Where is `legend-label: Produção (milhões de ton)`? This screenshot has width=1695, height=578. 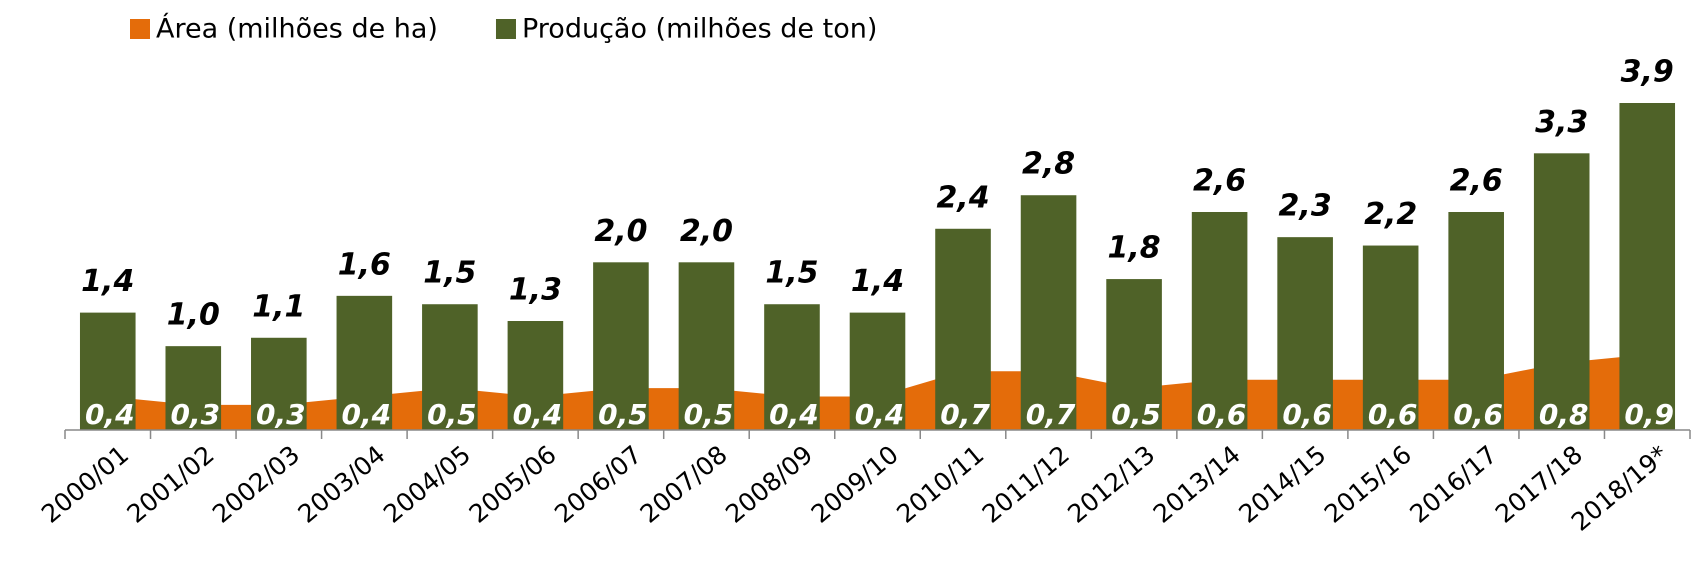
legend-label: Produção (milhões de ton) is located at coordinates (699, 29).